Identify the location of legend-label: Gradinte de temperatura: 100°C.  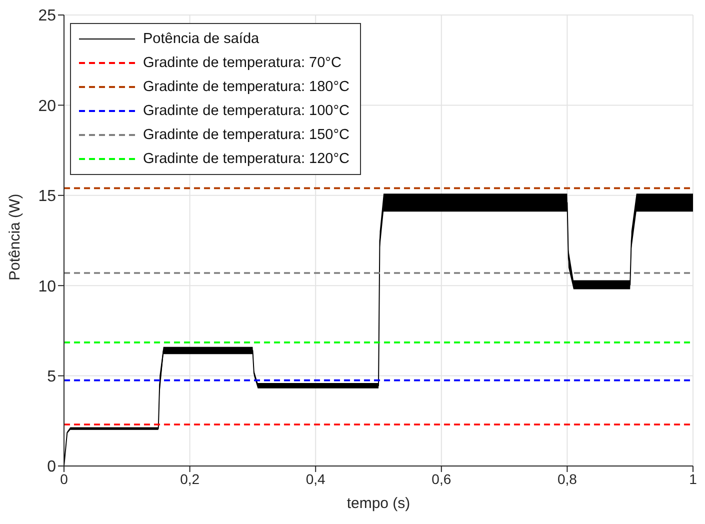
(246, 111).